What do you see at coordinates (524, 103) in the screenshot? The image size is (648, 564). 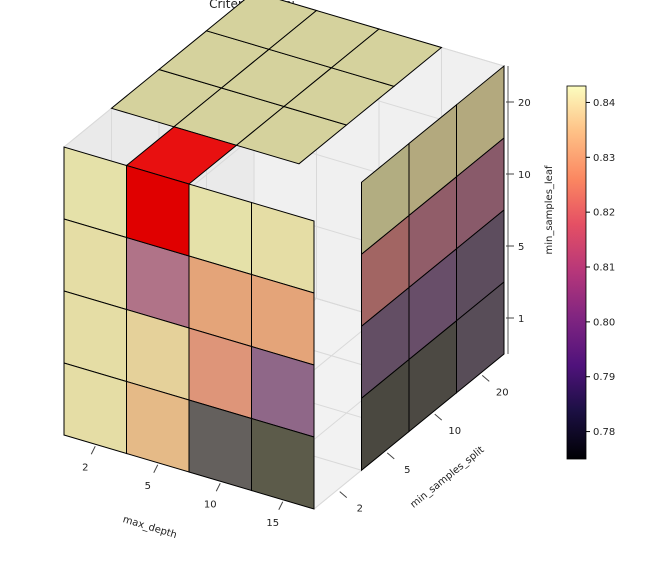 I see `z-tick-label: 20` at bounding box center [524, 103].